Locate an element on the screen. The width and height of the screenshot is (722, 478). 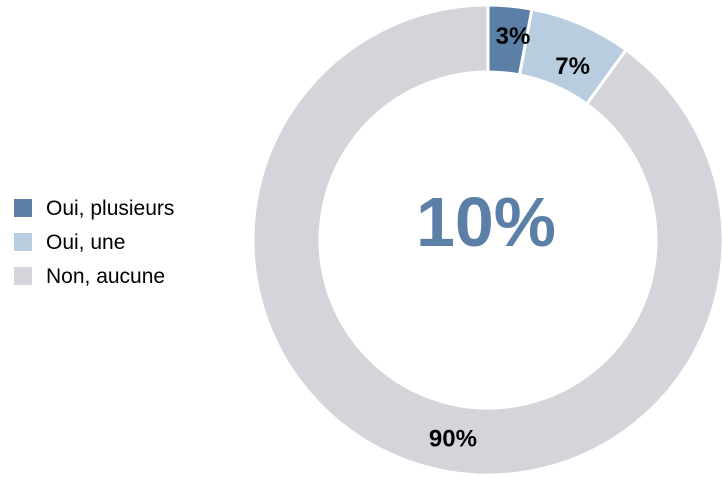
legend-label: Non, aucune is located at coordinates (106, 276).